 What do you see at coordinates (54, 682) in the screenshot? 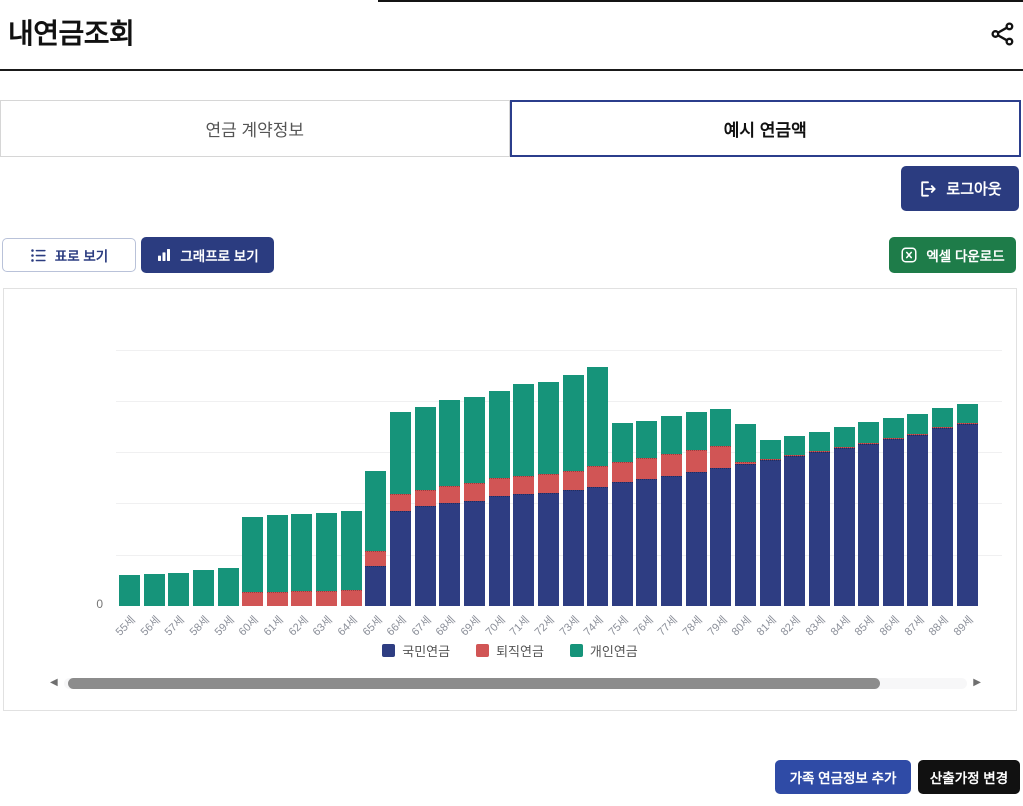
I see `scroll-left-arrow-icon: ◀` at bounding box center [54, 682].